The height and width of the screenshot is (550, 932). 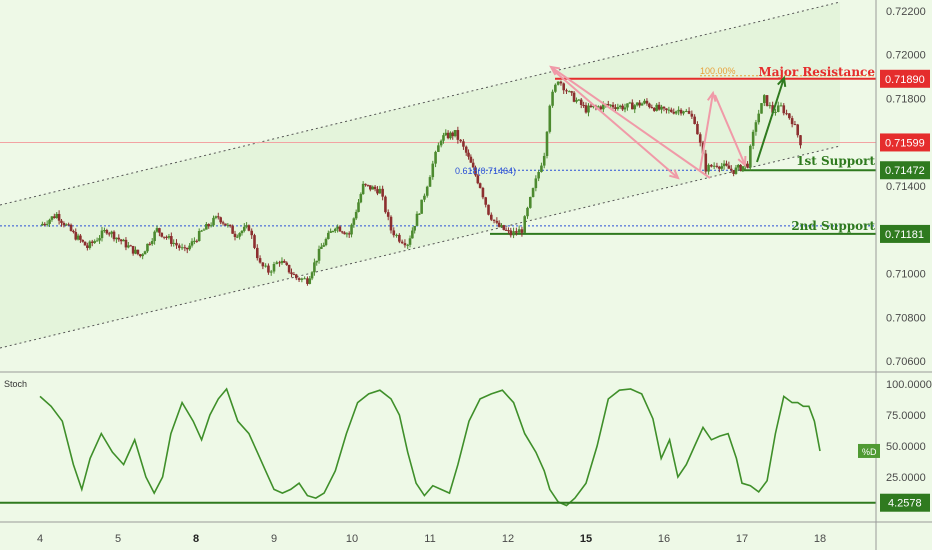 What do you see at coordinates (118, 539) in the screenshot?
I see `x-axis-tick: 5` at bounding box center [118, 539].